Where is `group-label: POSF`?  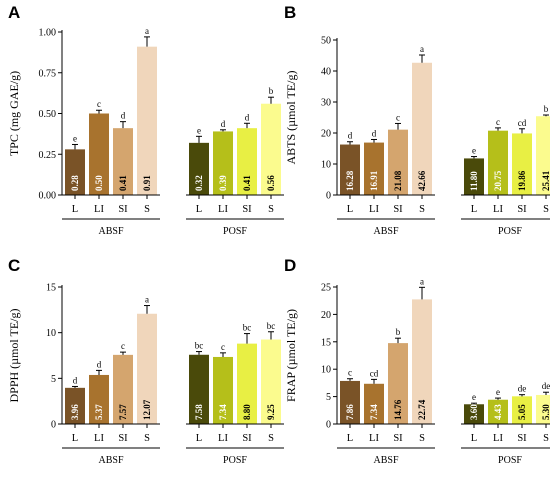 group-label: POSF is located at coordinates (510, 460).